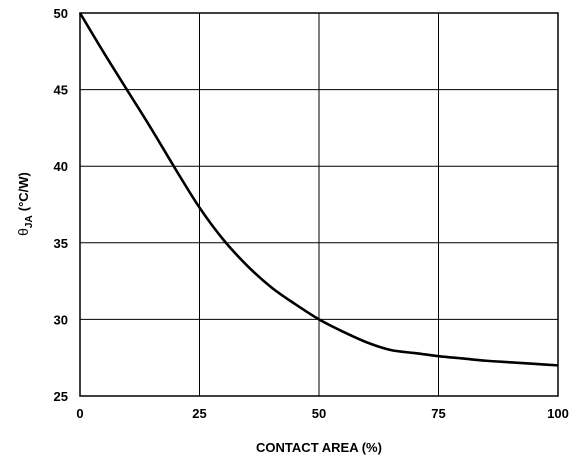 The height and width of the screenshot is (459, 578). What do you see at coordinates (61, 319) in the screenshot?
I see `y-tick-label-30: 30` at bounding box center [61, 319].